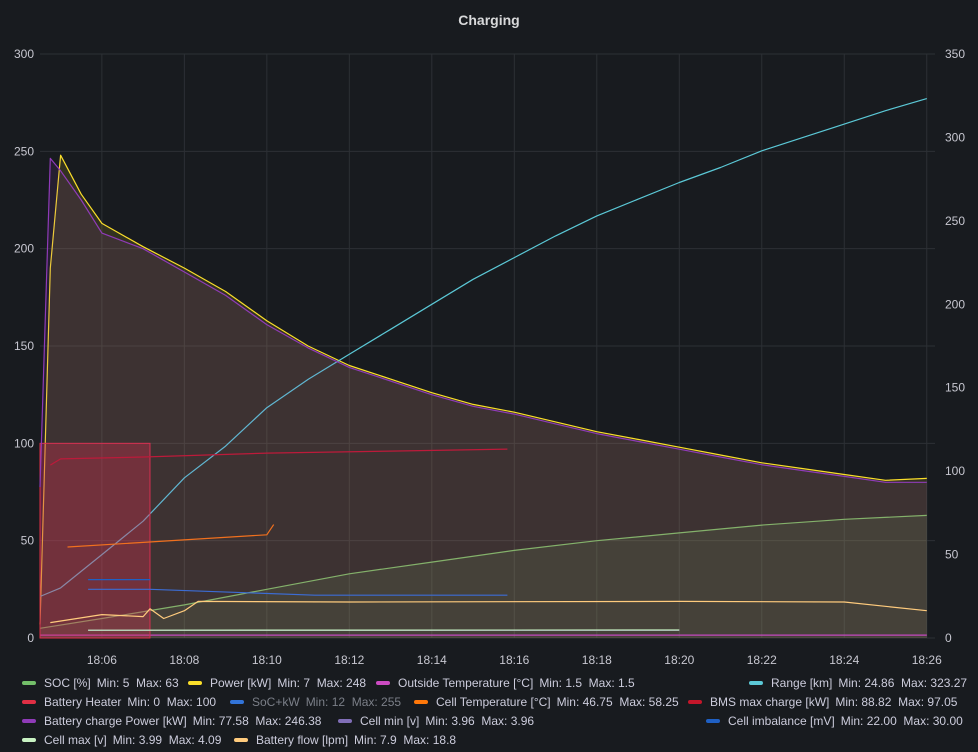  I want to click on legend-item: Battery Heater Min: 0 Max: 100, so click(119, 702).